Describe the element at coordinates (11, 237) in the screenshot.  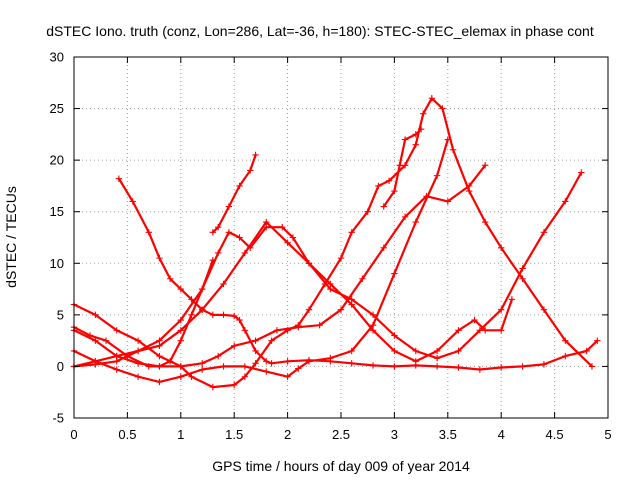
I see `y-axis-label: dSTEC / TECUs` at that location.